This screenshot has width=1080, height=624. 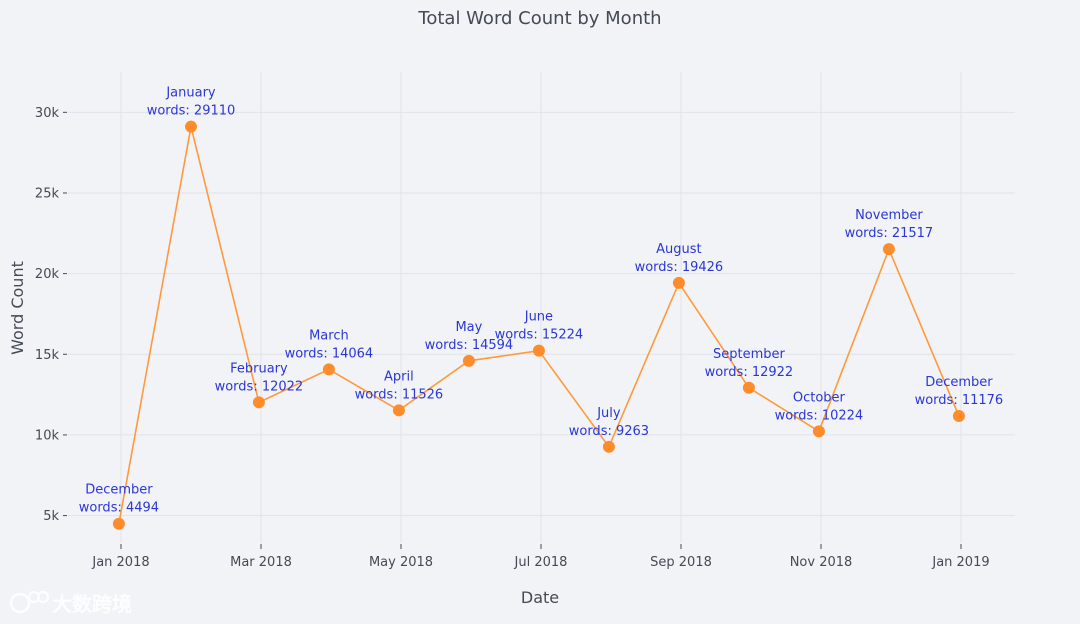 What do you see at coordinates (679, 267) in the screenshot?
I see `data-label-words: words: 19426` at bounding box center [679, 267].